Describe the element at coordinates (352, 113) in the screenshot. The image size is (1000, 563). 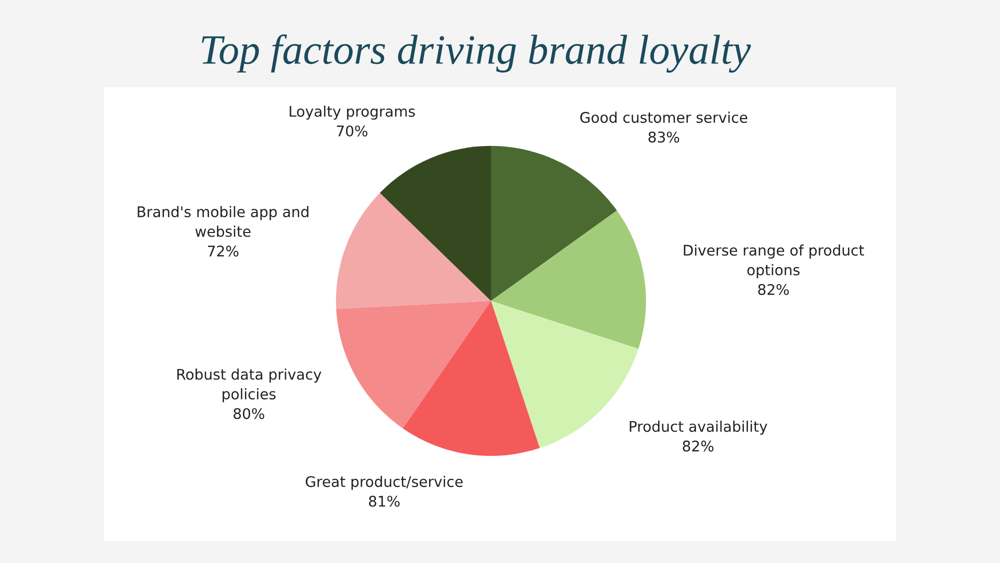
I see `slice-label: Loyalty programs` at that location.